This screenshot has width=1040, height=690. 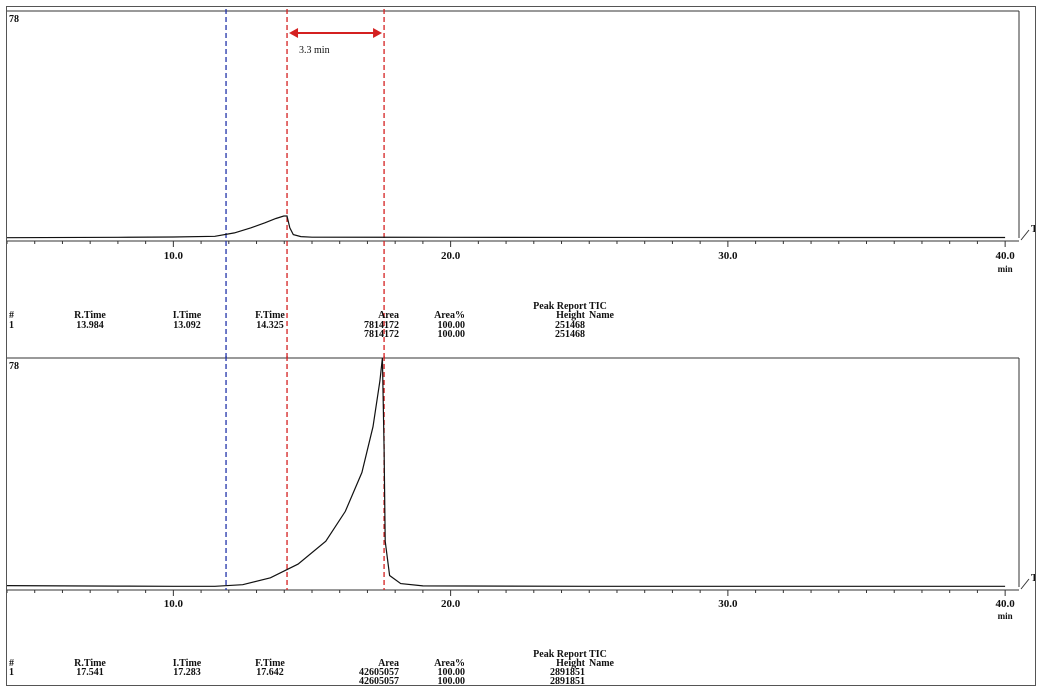 I want to click on peak-report-cell: 42605057, so click(x=379, y=672).